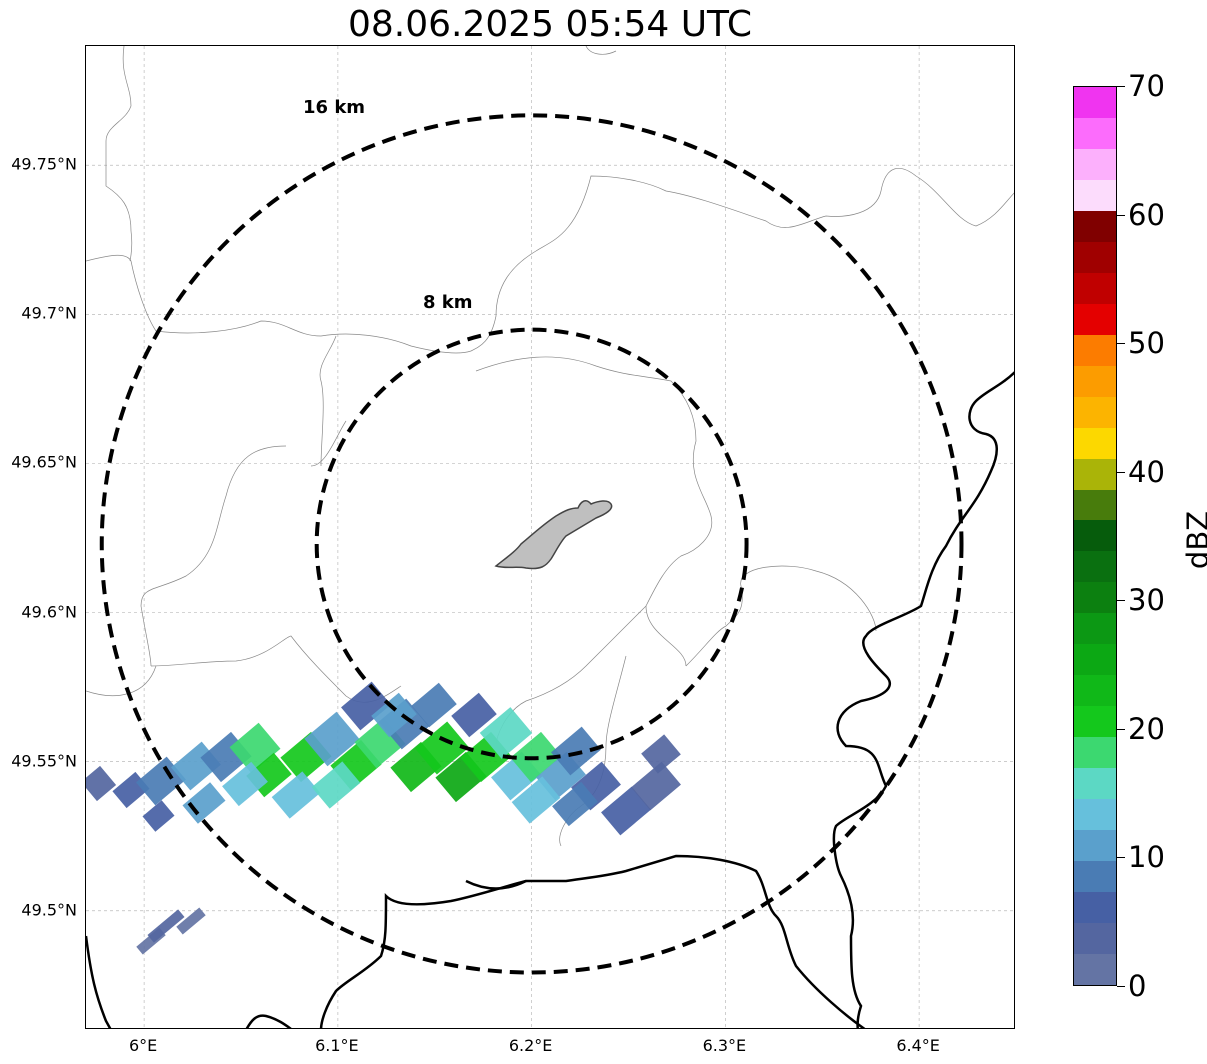 This screenshot has width=1207, height=1064. Describe the element at coordinates (44, 164) in the screenshot. I see `lat-tick-label: 49.75°N` at that location.